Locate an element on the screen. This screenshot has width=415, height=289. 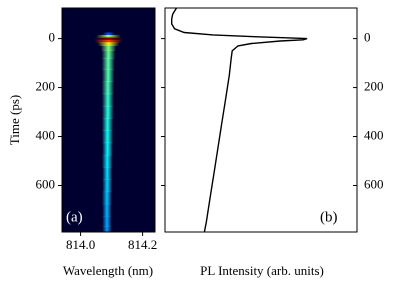
panel-label: (b) is located at coordinates (329, 217).